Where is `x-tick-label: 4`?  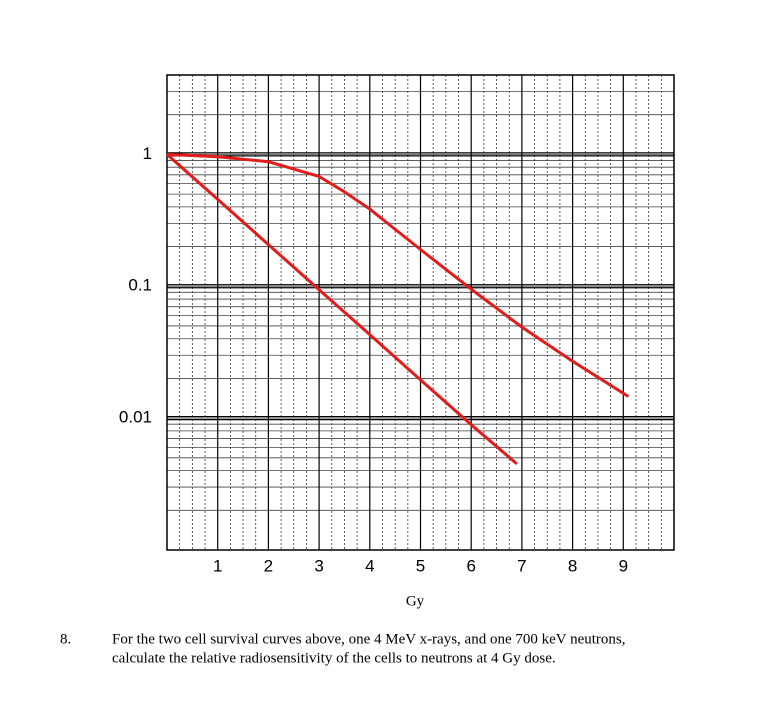
x-tick-label: 4 is located at coordinates (369, 565).